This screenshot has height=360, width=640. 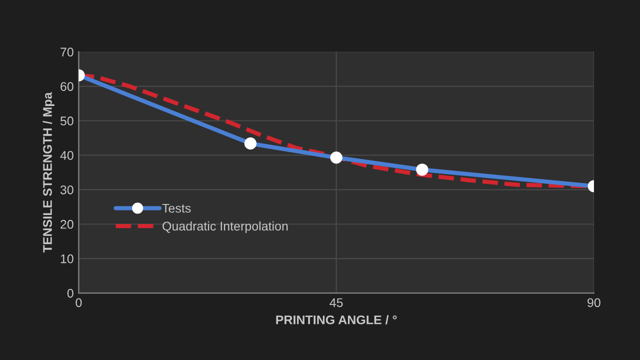 What do you see at coordinates (67, 86) in the screenshot?
I see `y-tick-label: 60` at bounding box center [67, 86].